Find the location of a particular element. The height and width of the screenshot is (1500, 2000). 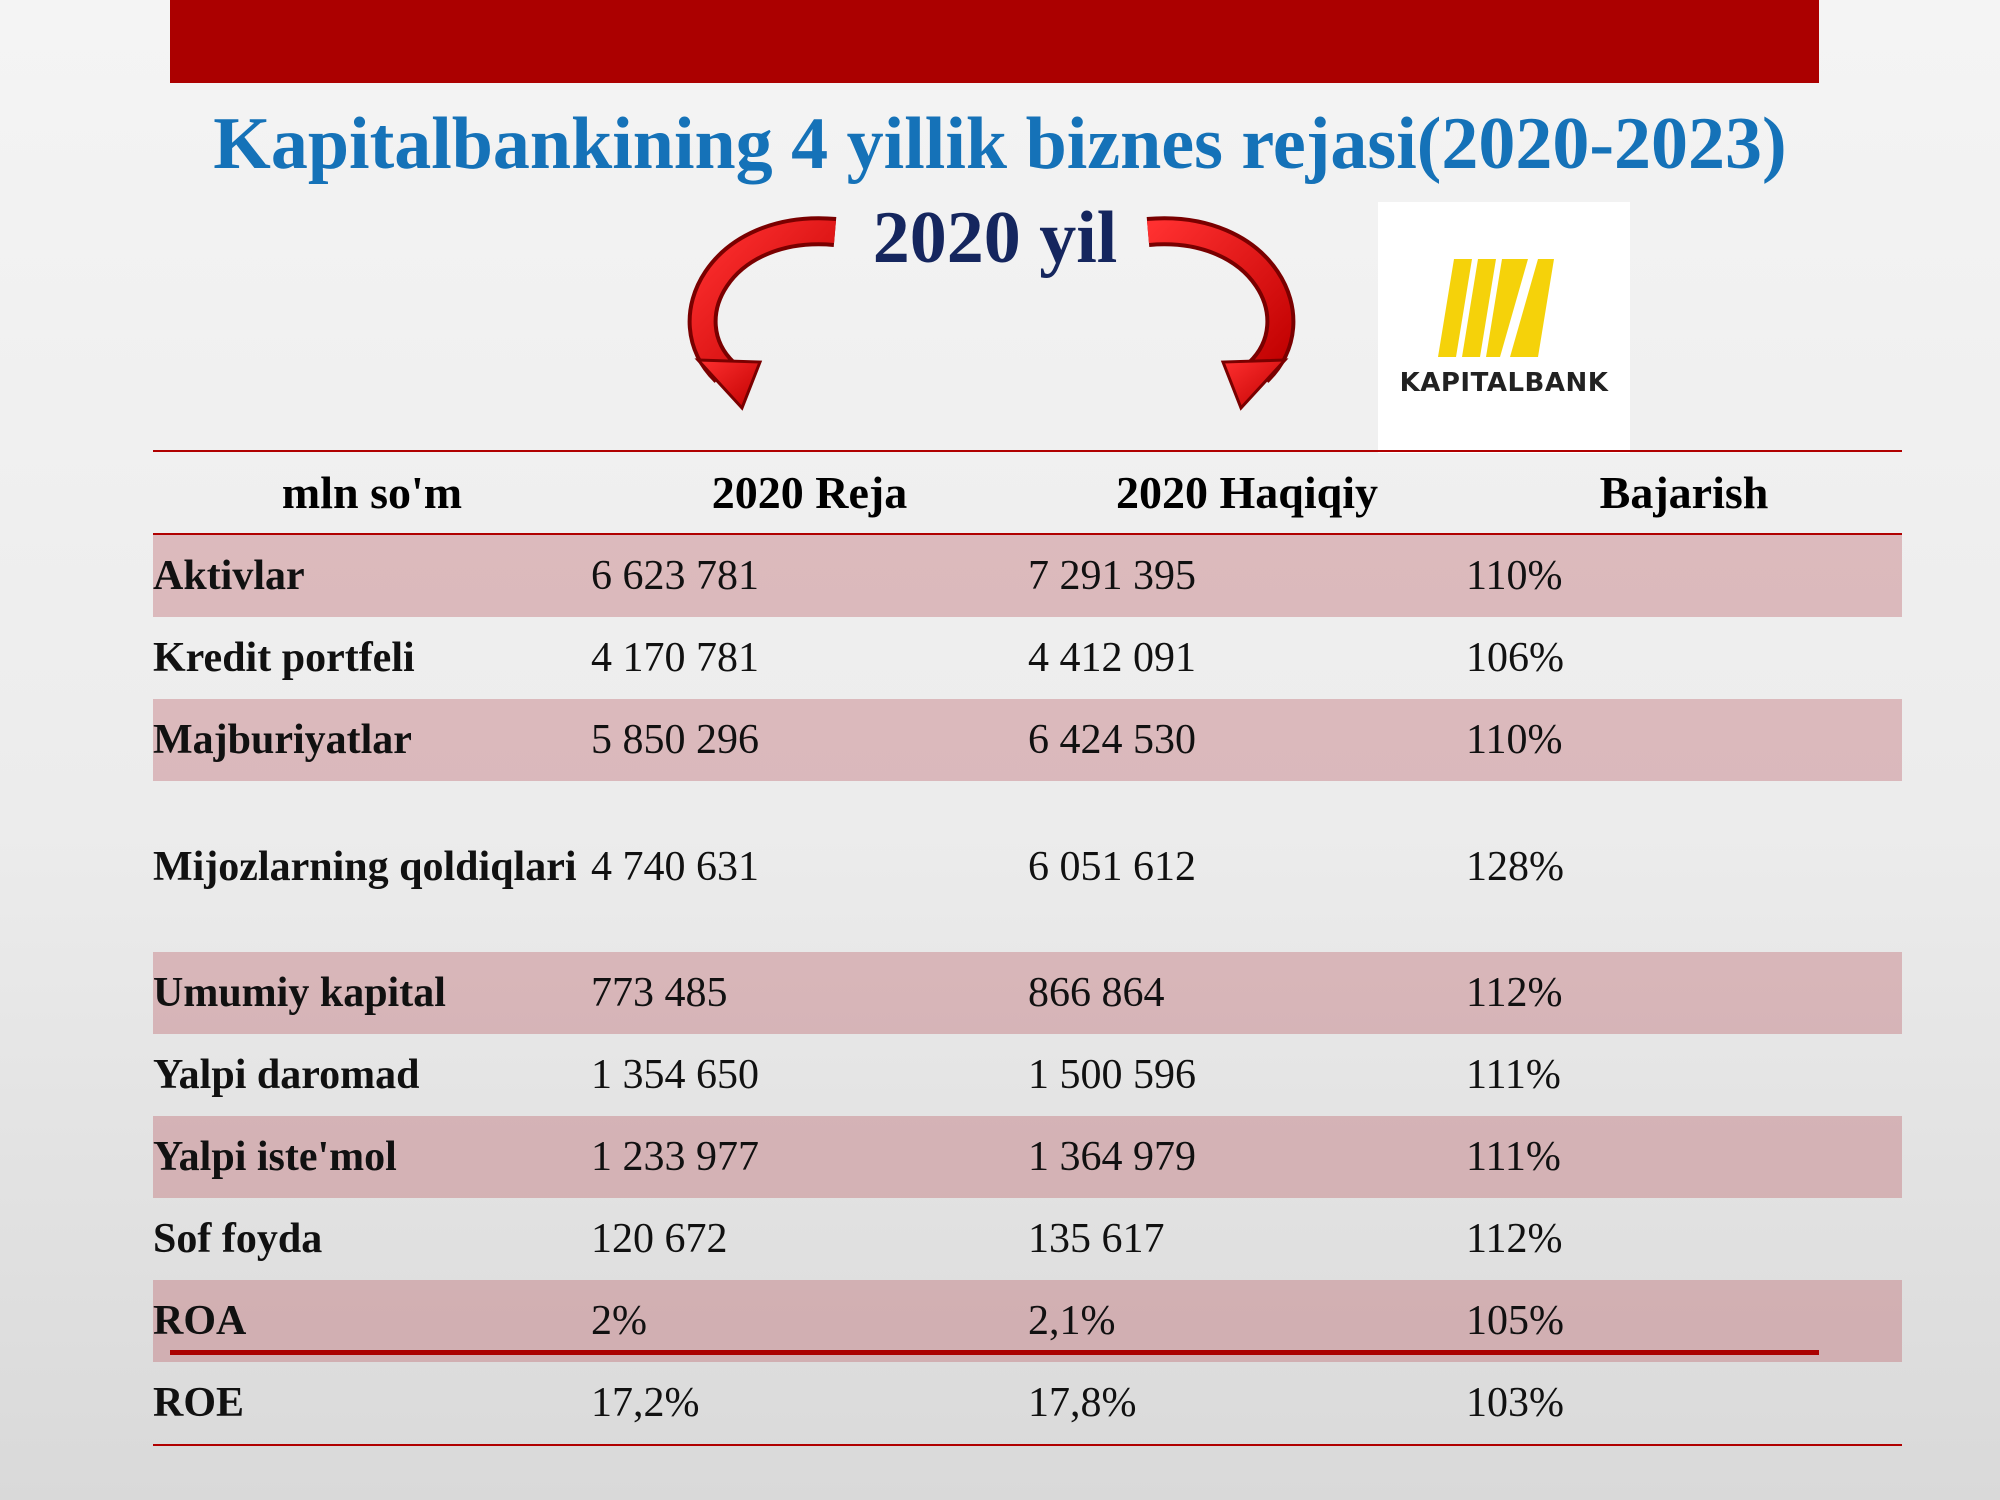

cell: 17,2% is located at coordinates (645, 1403).